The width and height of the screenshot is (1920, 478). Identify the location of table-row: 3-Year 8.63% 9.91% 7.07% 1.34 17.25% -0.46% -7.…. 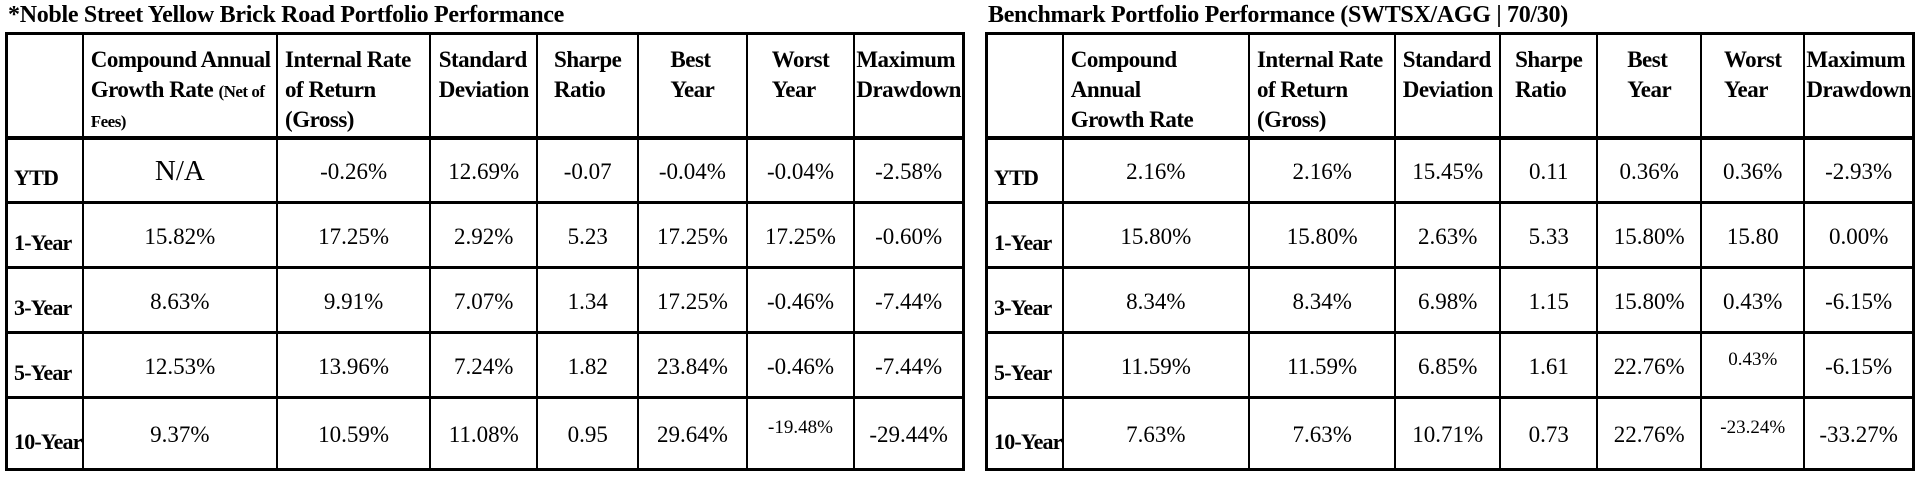
(485, 300).